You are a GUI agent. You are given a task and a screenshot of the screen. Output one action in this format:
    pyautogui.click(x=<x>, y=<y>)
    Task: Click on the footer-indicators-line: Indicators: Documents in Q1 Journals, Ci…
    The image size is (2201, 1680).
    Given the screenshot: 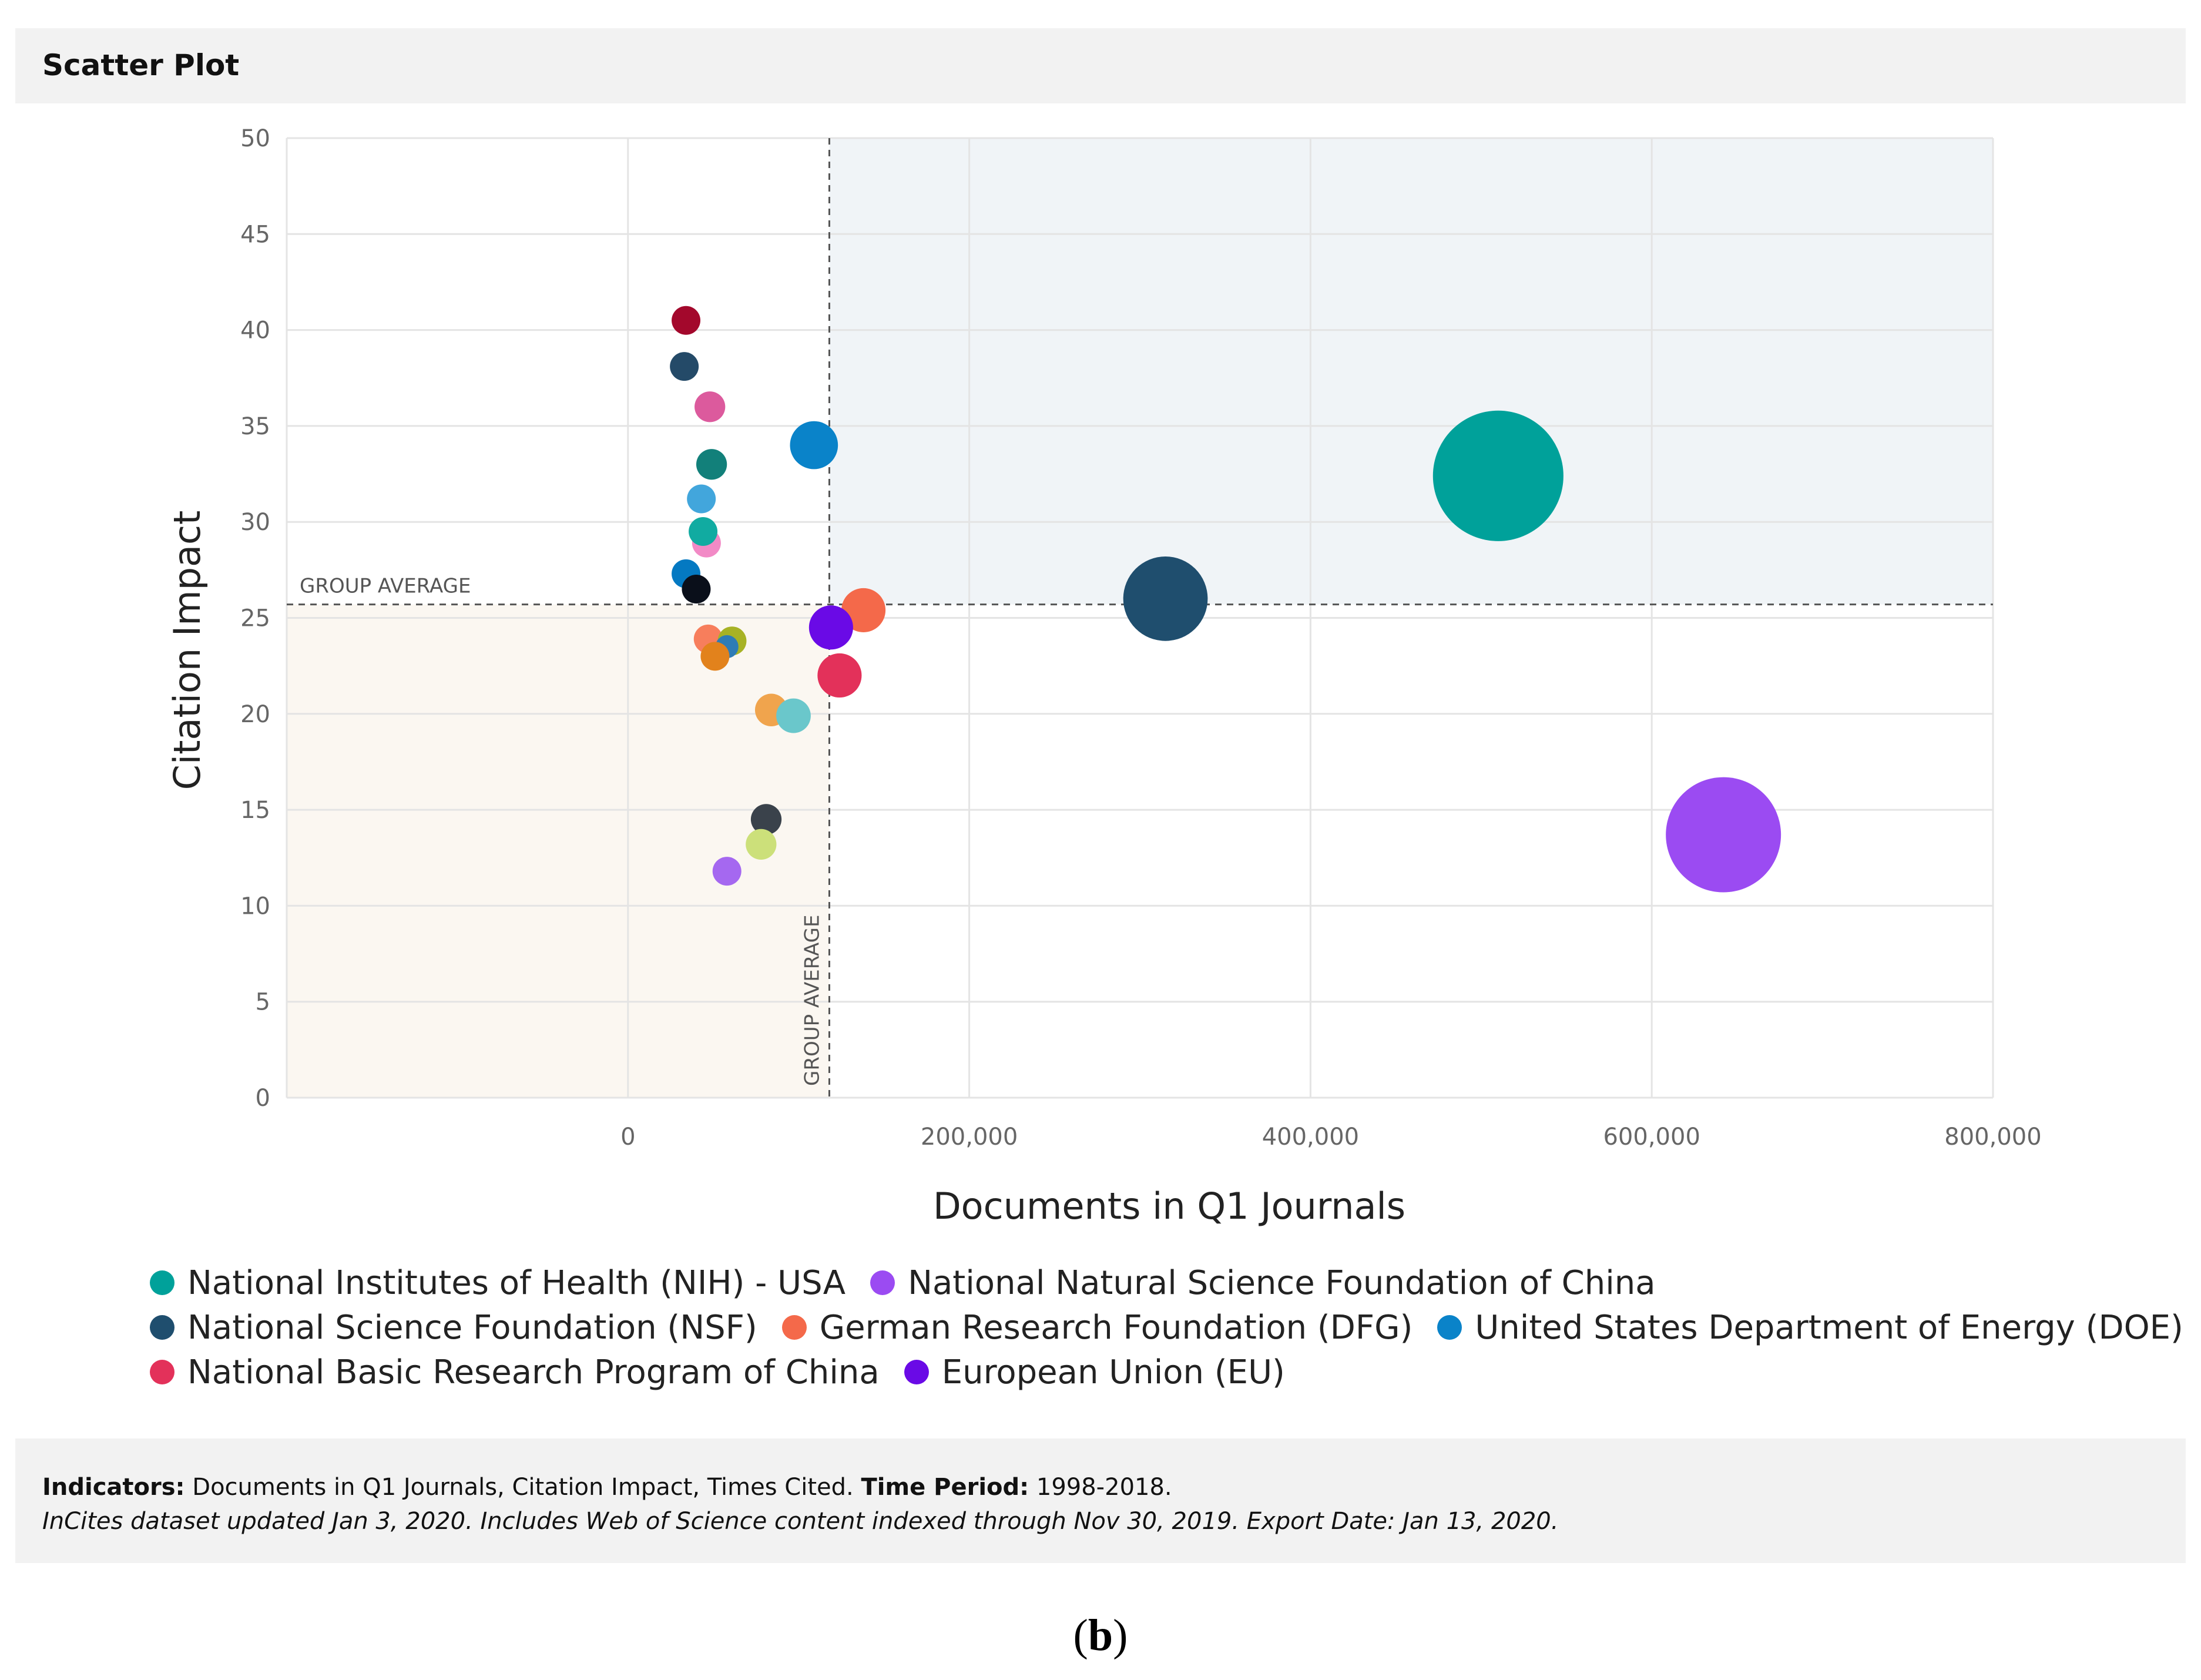 What is the action you would take?
    pyautogui.click(x=607, y=1487)
    